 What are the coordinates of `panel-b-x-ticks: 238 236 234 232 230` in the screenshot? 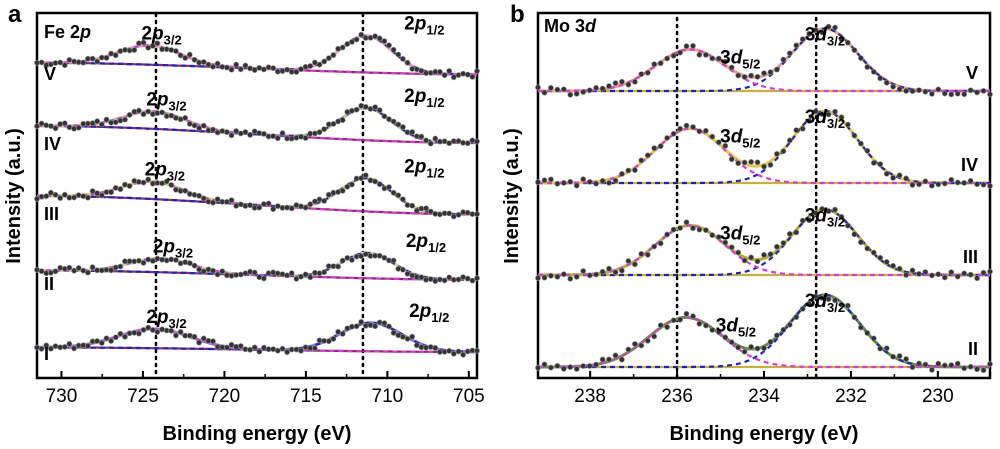 It's located at (764, 389).